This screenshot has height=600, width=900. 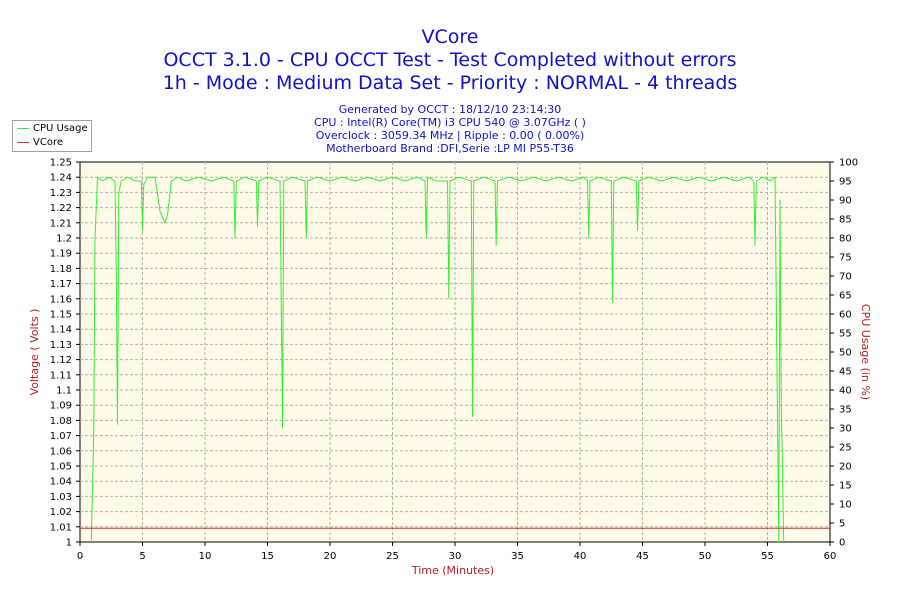 What do you see at coordinates (845, 429) in the screenshot?
I see `y2-tick-label: 30` at bounding box center [845, 429].